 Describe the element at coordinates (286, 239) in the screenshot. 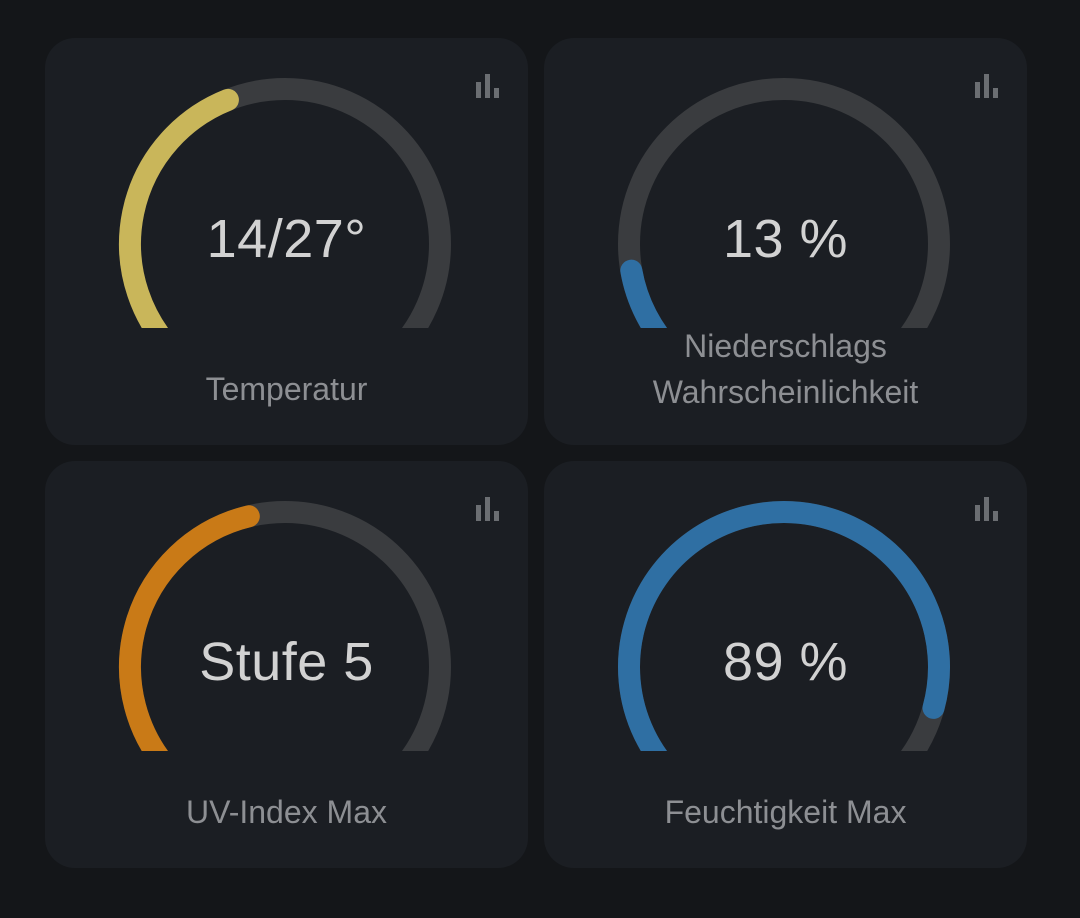

I see `temperature-value: 14/27°` at that location.